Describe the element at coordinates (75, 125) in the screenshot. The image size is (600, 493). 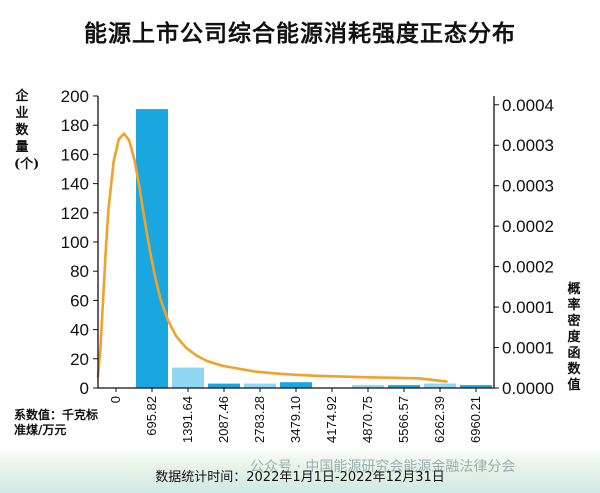
I see `y-tick-label-9: 180` at that location.